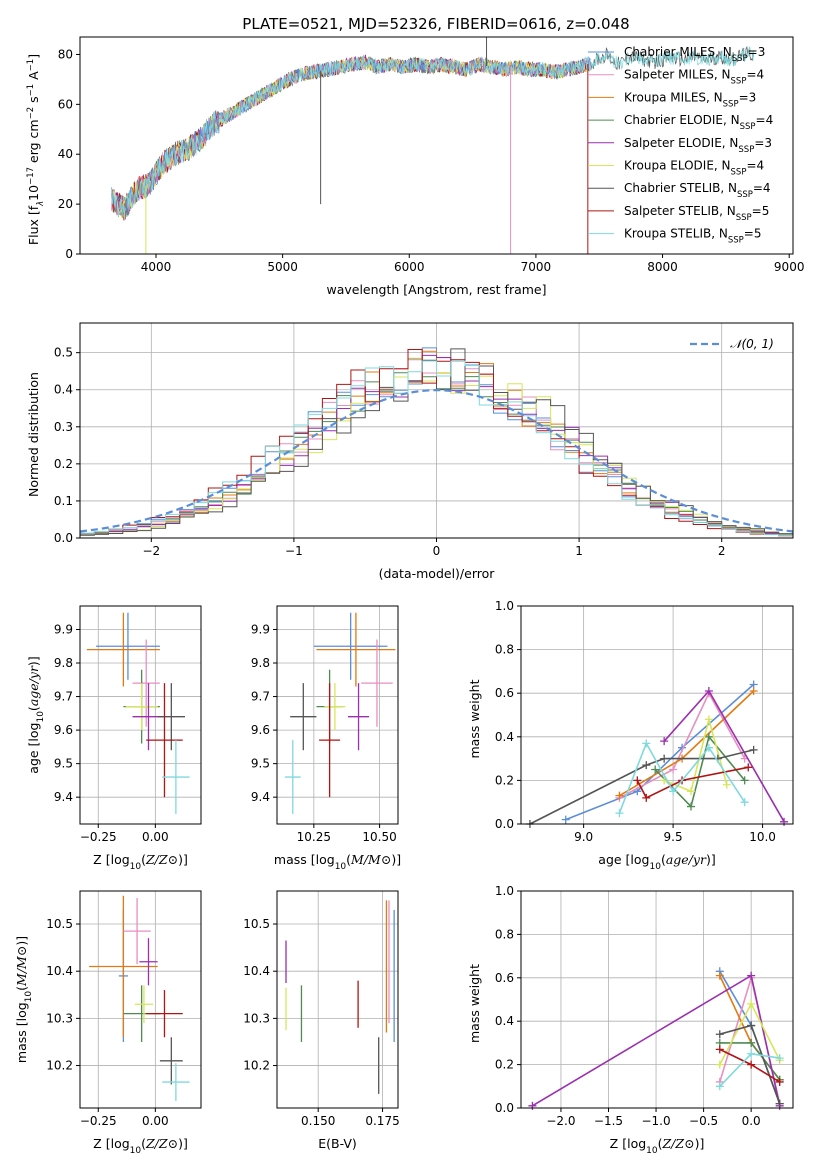  What do you see at coordinates (33, 77) in the screenshot?
I see `label-part: A` at bounding box center [33, 77].